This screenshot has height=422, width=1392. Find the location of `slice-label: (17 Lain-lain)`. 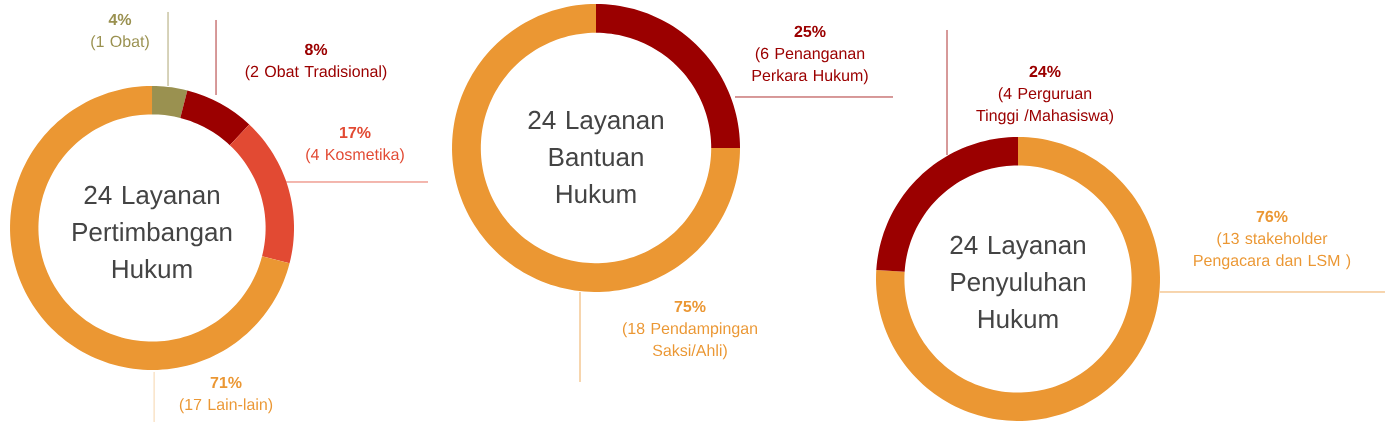

slice-label: (17 Lain-lain) is located at coordinates (226, 406).